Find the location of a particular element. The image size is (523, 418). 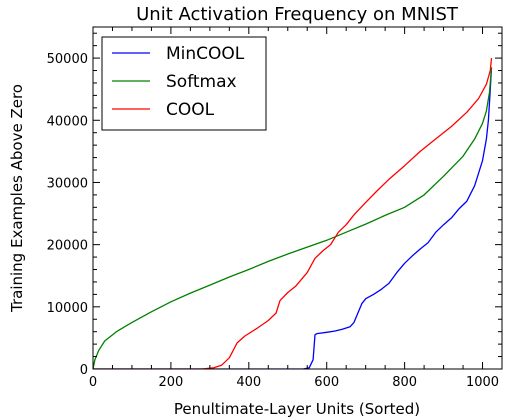

y-tick-label: 40000 is located at coordinates (67, 121).